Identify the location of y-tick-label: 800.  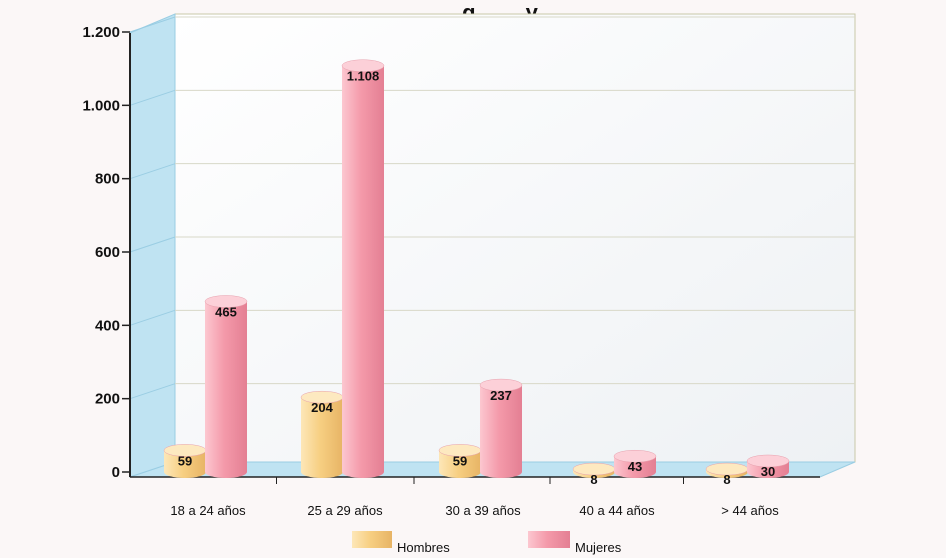
(107, 179).